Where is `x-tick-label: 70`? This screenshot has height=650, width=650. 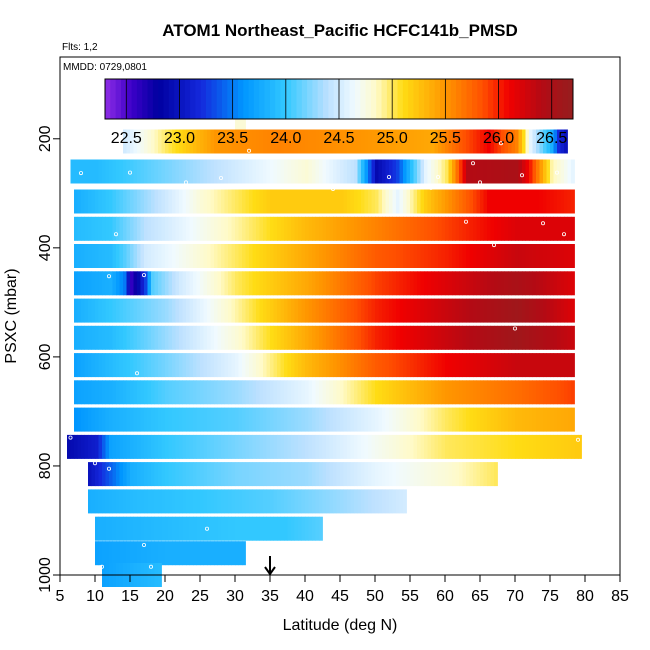
x-tick-label: 70 is located at coordinates (515, 596).